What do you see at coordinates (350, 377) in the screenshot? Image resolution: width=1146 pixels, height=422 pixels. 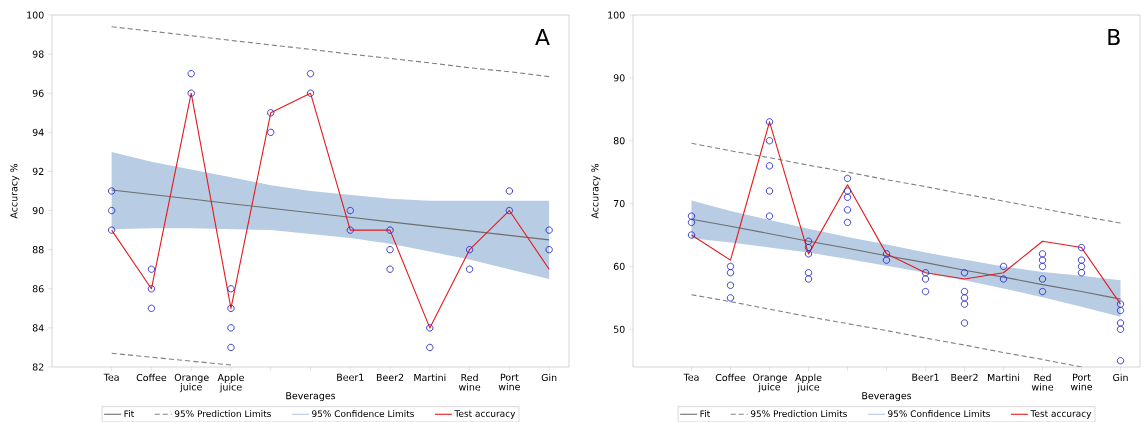 I see `x-tick-label: Beer1` at bounding box center [350, 377].